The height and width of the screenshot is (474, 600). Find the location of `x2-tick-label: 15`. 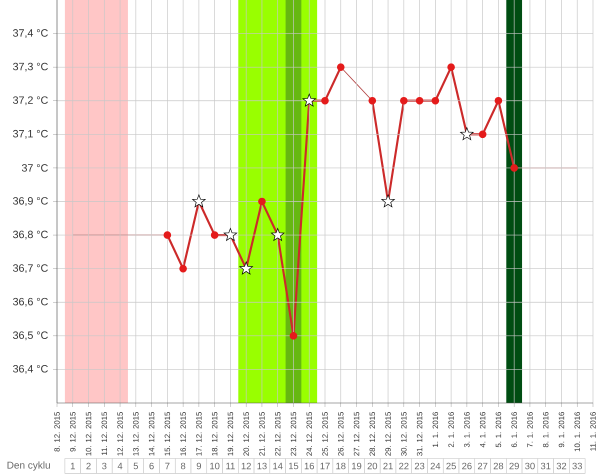

x2-tick-label: 15 is located at coordinates (293, 466).